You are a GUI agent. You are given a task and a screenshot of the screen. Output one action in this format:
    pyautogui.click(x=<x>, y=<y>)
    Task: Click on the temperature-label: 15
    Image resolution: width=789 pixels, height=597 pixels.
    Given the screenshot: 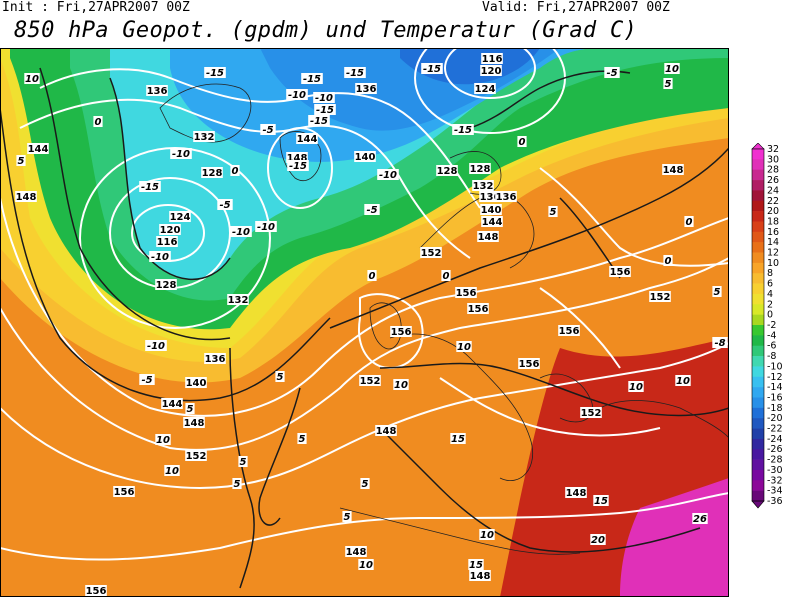 What is the action you would take?
    pyautogui.click(x=601, y=501)
    